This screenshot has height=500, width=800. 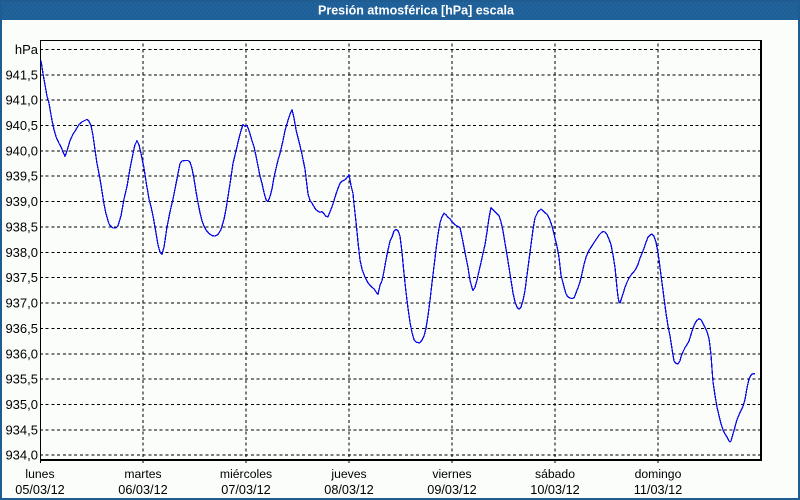 I want to click on svg-text: 940,5, so click(x=21, y=125).